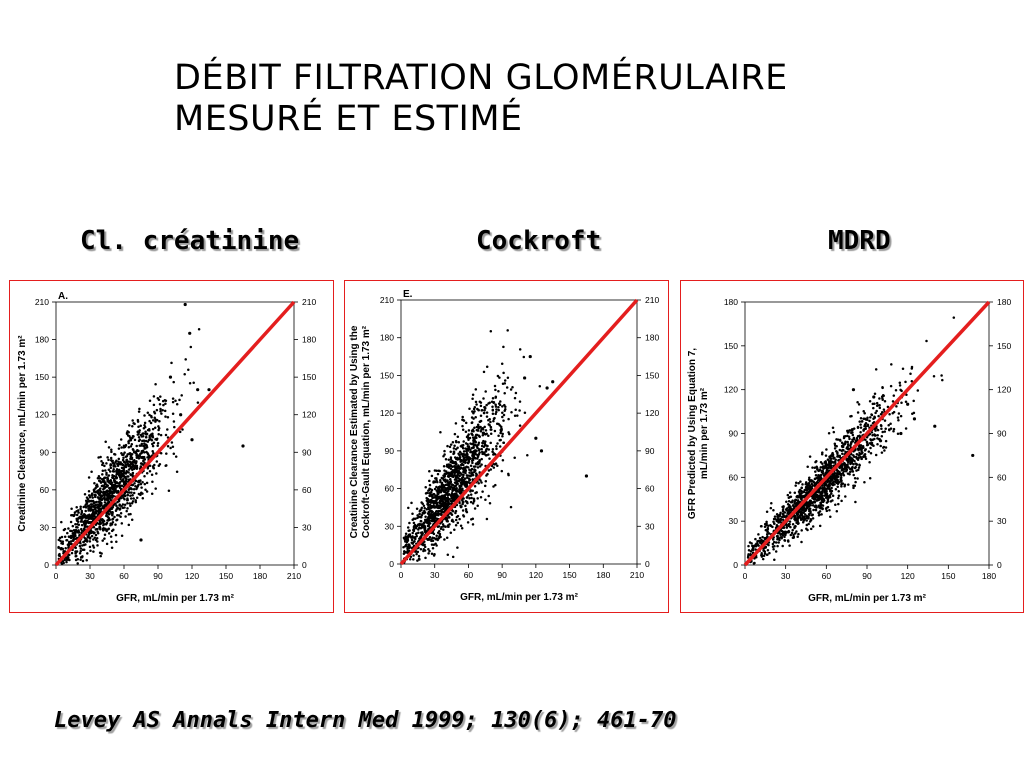  What do you see at coordinates (1004, 302) in the screenshot?
I see `y-tick-label-right: 180` at bounding box center [1004, 302].